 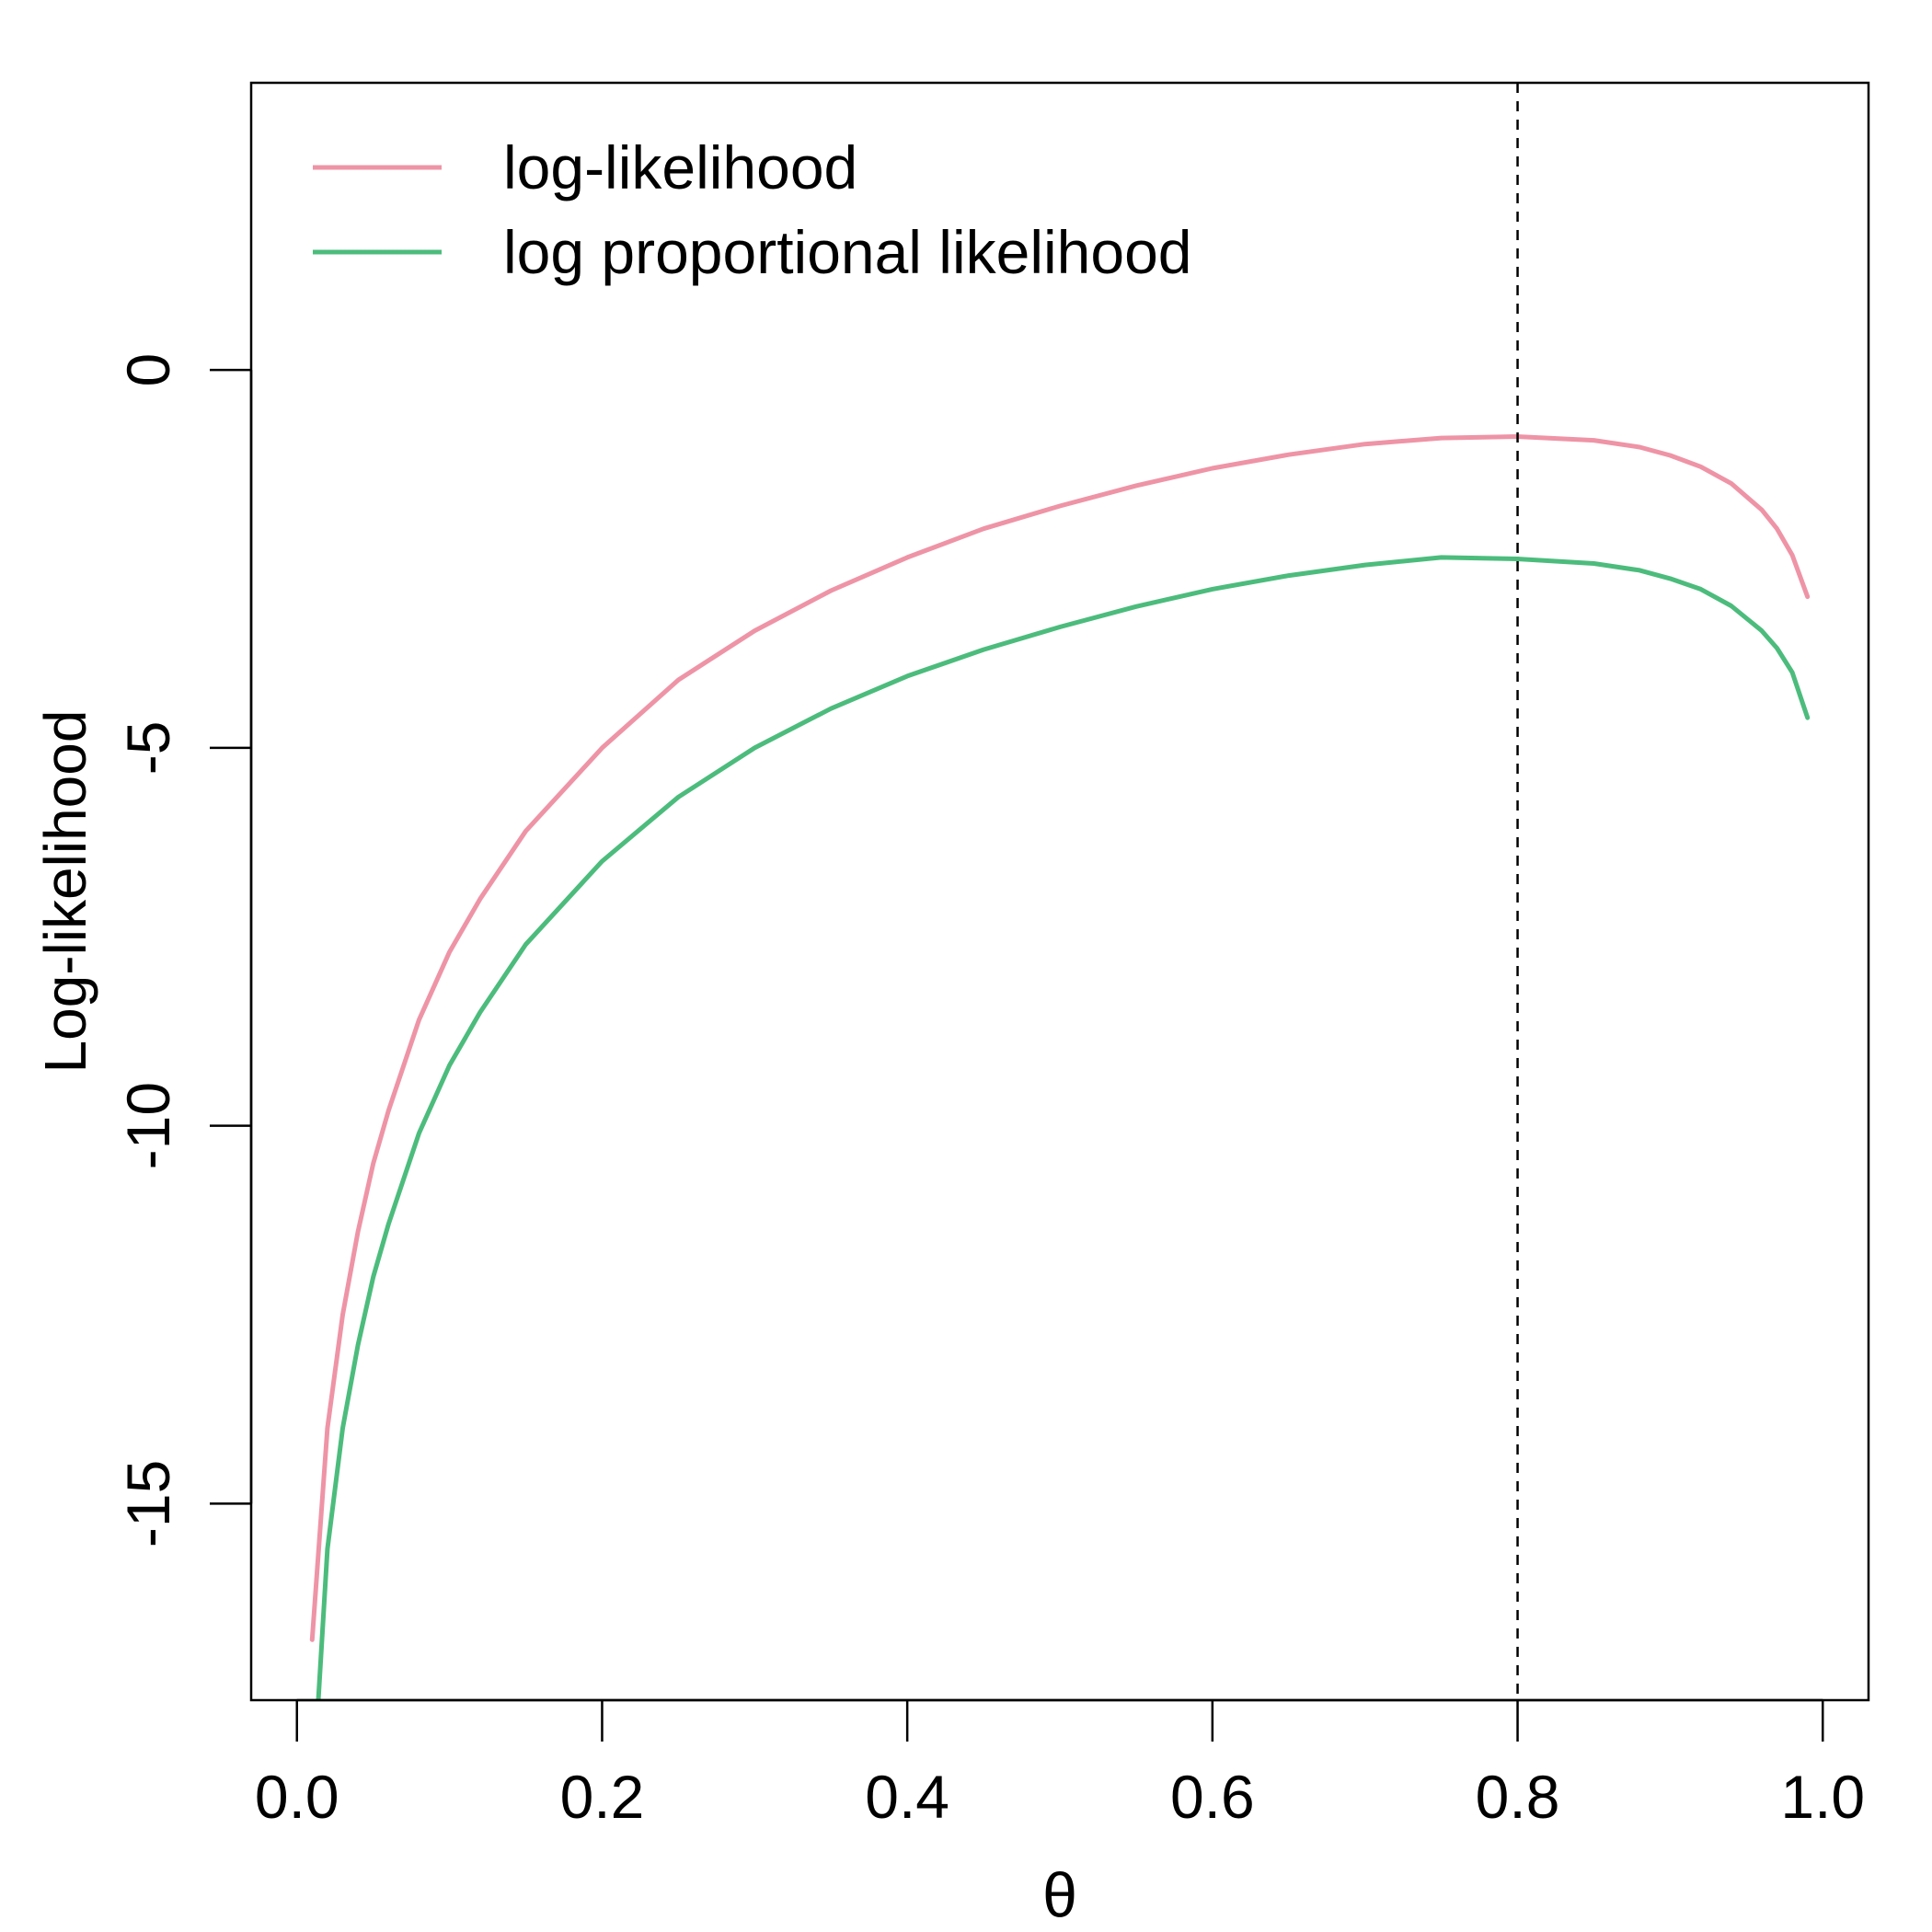 What do you see at coordinates (602, 1797) in the screenshot?
I see `x-tick-label: 0.2` at bounding box center [602, 1797].